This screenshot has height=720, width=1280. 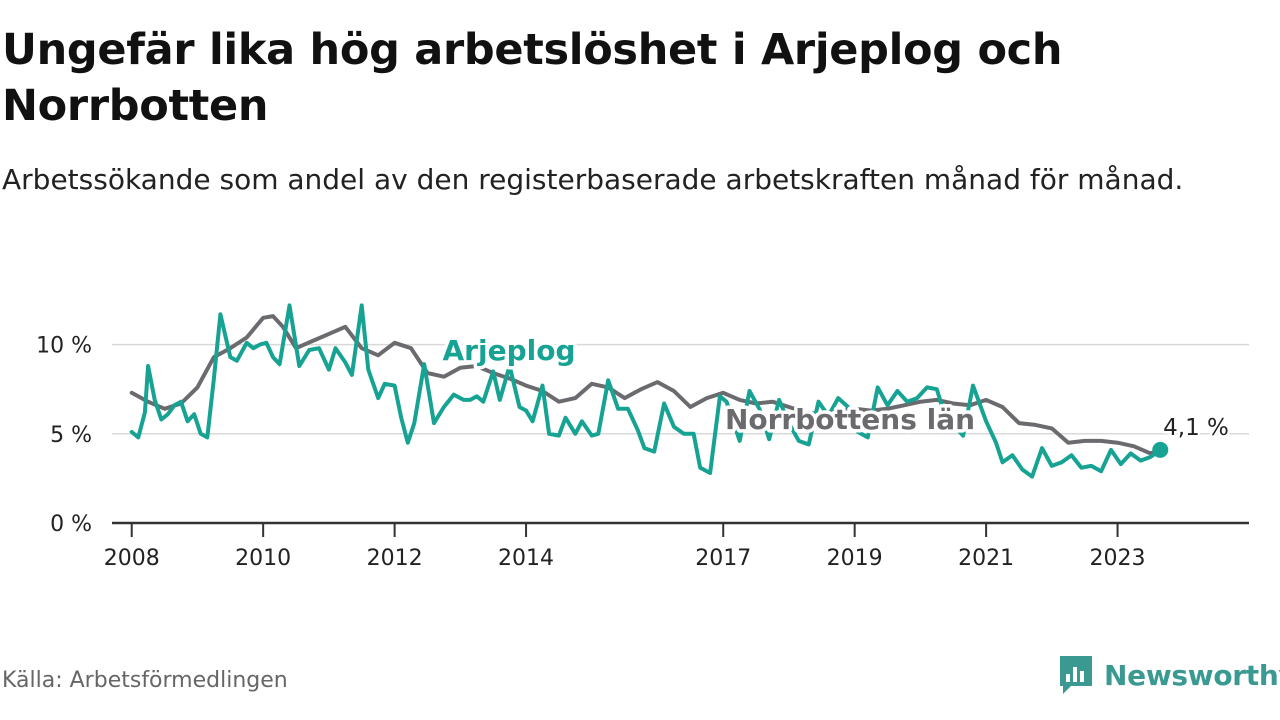 What do you see at coordinates (1118, 558) in the screenshot?
I see `x-tick-label: 2023` at bounding box center [1118, 558].